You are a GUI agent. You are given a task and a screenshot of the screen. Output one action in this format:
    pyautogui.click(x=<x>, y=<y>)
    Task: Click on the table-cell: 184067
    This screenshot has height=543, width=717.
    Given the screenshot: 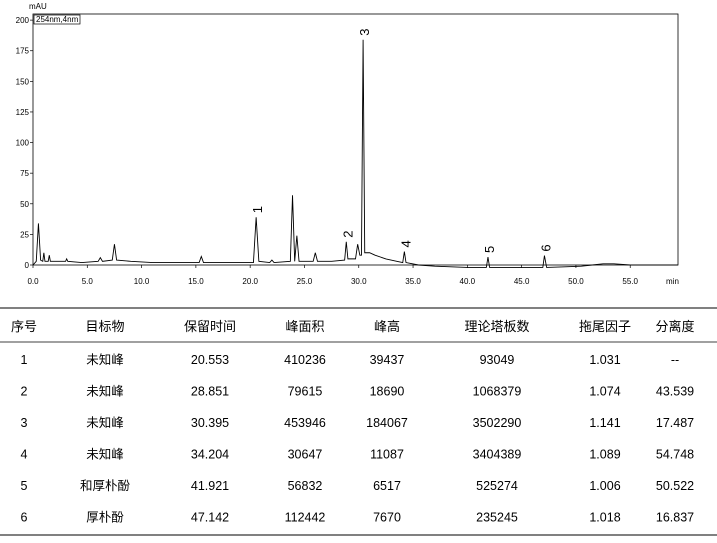 What is the action you would take?
    pyautogui.click(x=387, y=423)
    